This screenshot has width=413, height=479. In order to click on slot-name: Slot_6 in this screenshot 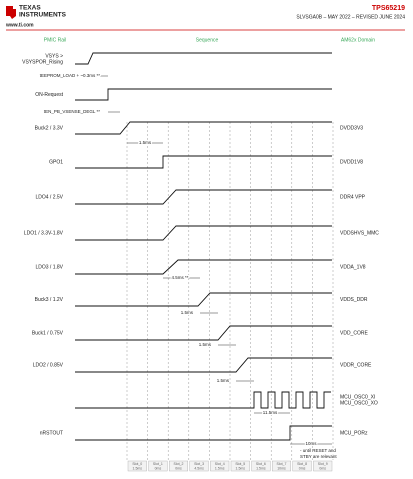, I will do `click(261, 464)`.